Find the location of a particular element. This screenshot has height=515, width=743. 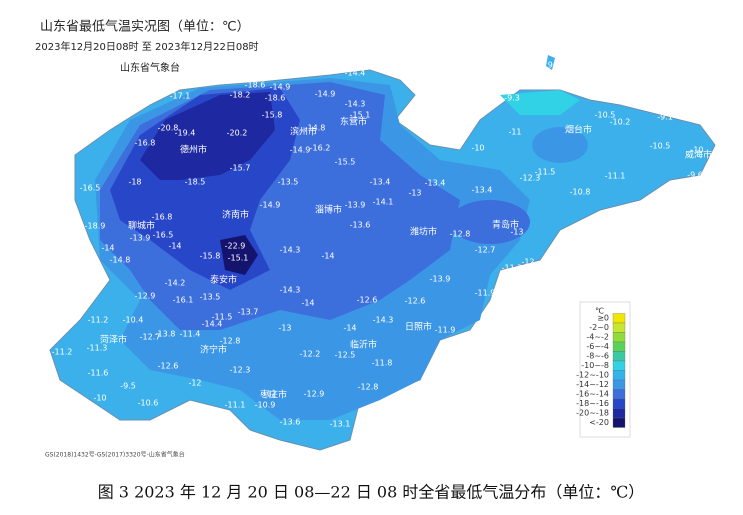

city-name: 聊城市 is located at coordinates (141, 226).